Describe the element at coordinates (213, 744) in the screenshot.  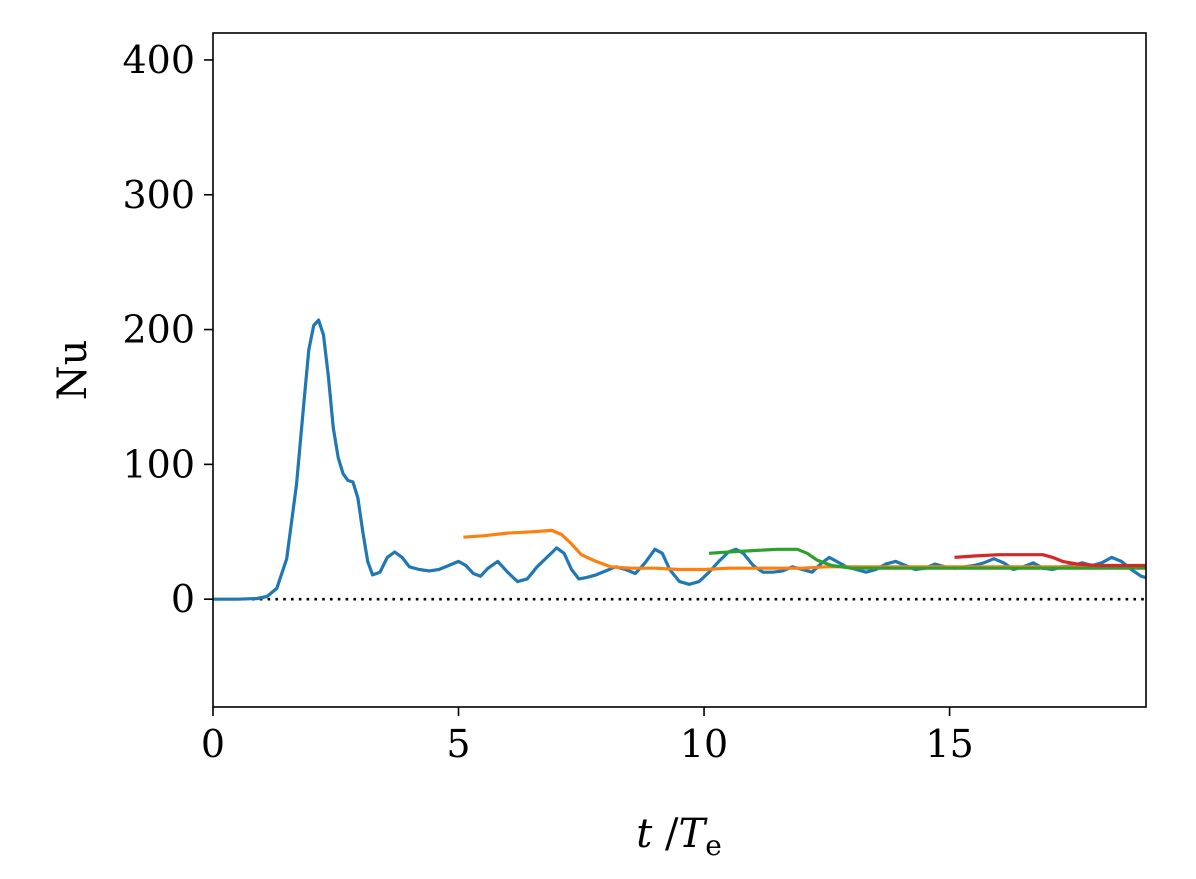
I see `x-tick-label: 0` at that location.